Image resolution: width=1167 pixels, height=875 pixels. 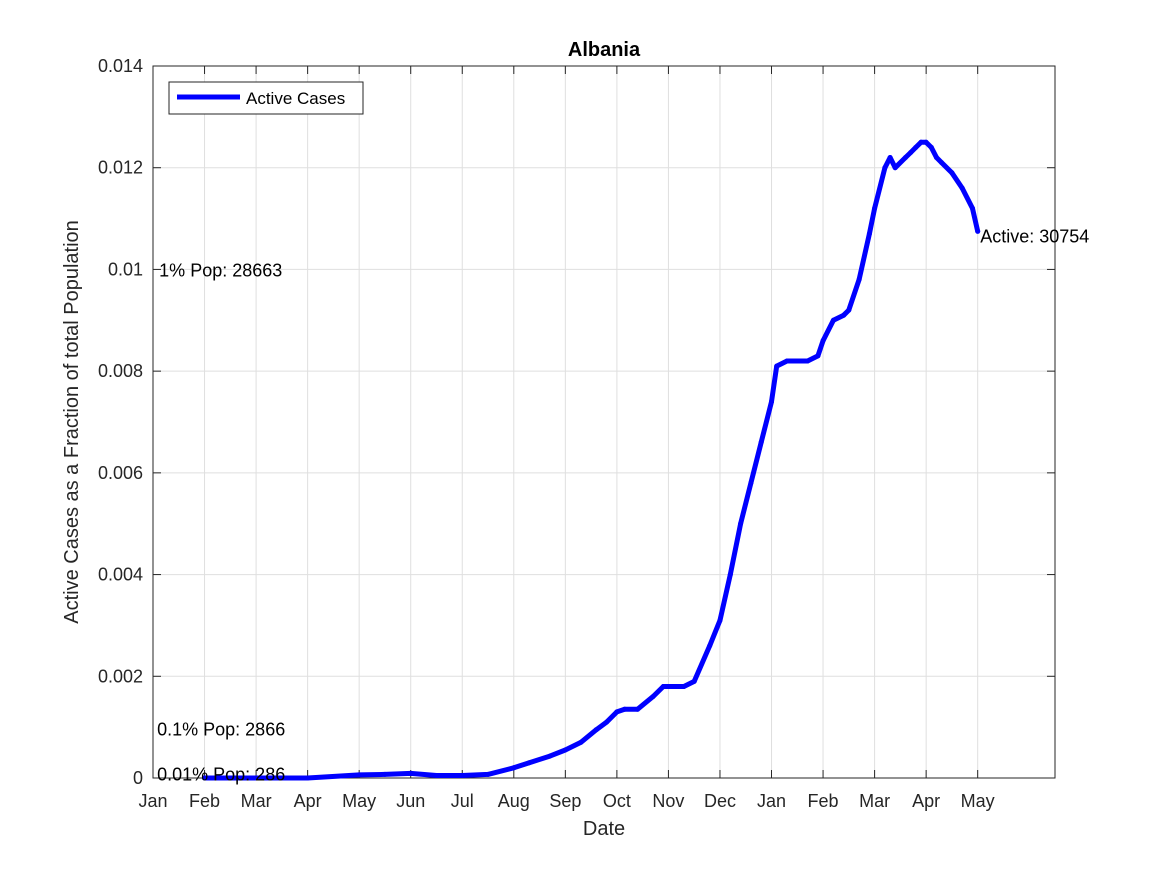 I want to click on x-tick-label: Aug, so click(x=514, y=801).